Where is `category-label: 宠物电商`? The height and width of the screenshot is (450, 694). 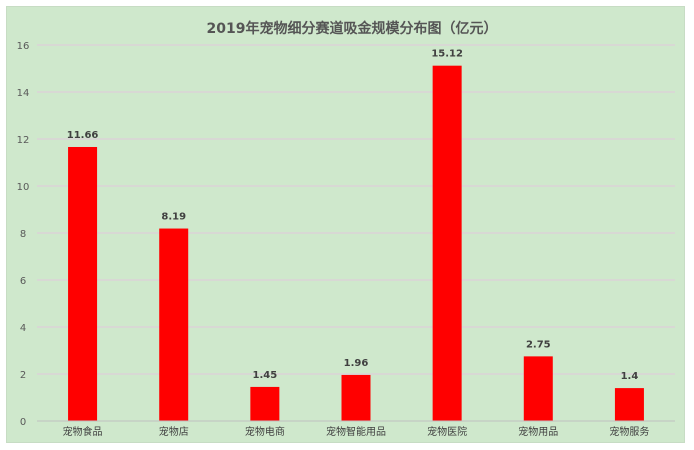
category-label: 宠物电商 is located at coordinates (265, 431).